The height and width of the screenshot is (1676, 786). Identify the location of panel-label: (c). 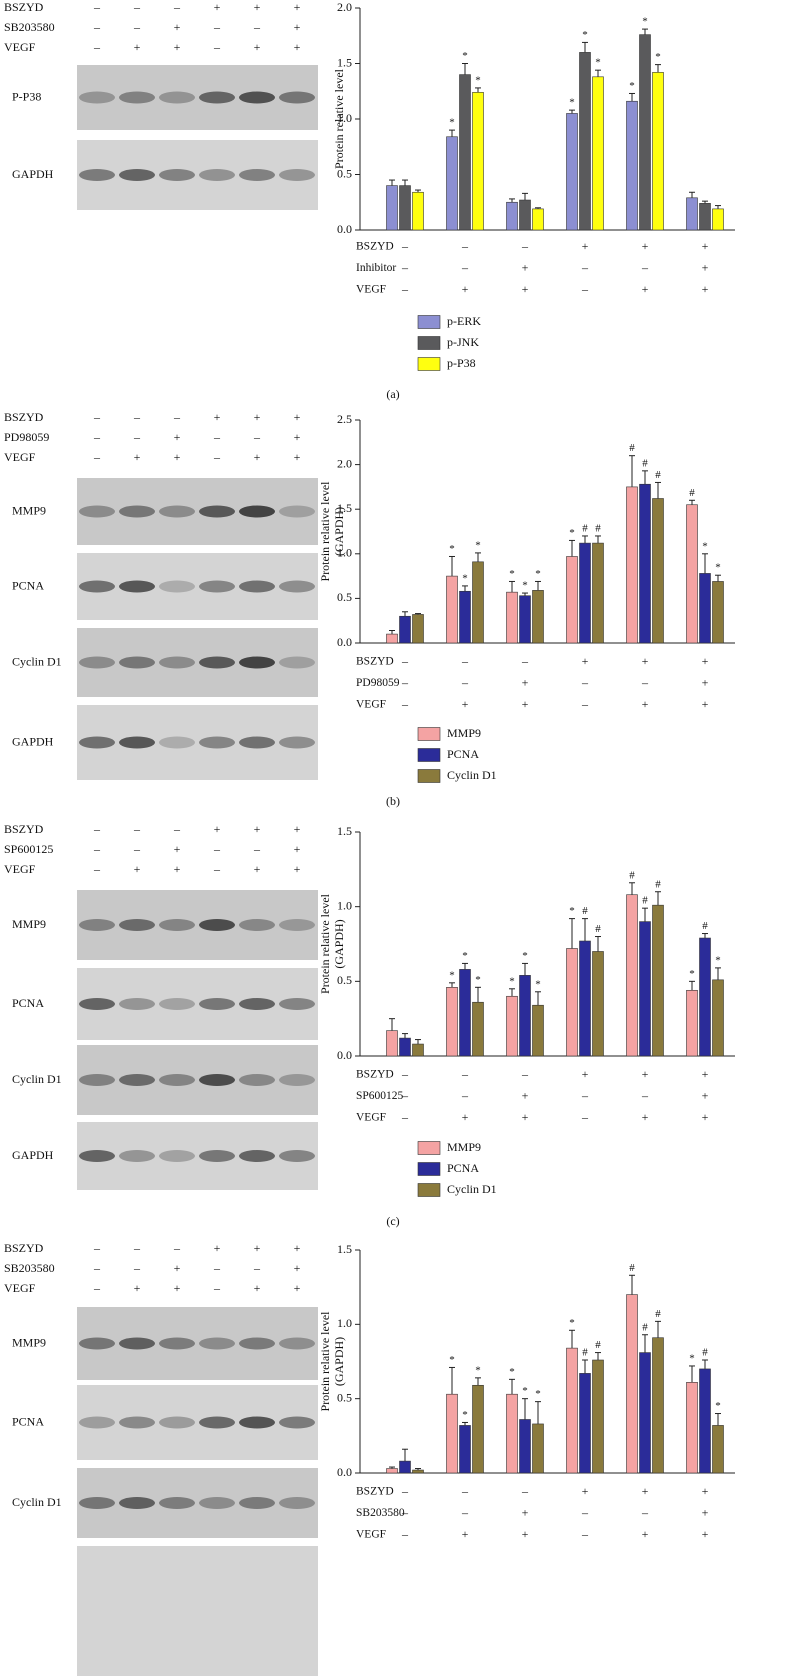
(392, 1221).